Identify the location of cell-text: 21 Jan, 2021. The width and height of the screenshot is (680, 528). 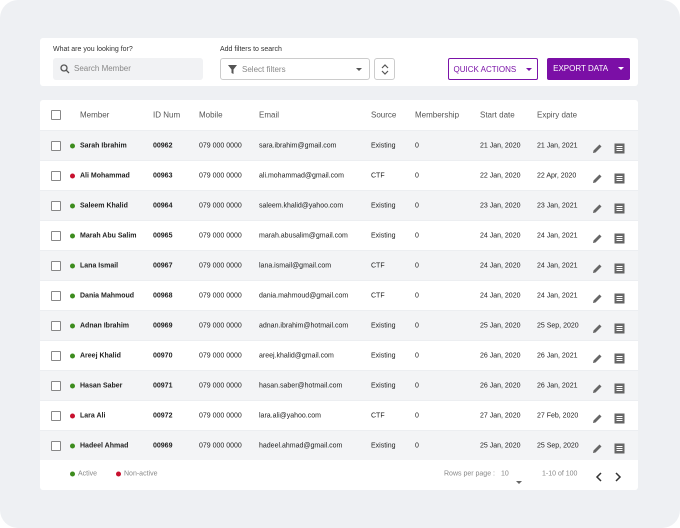
(557, 146).